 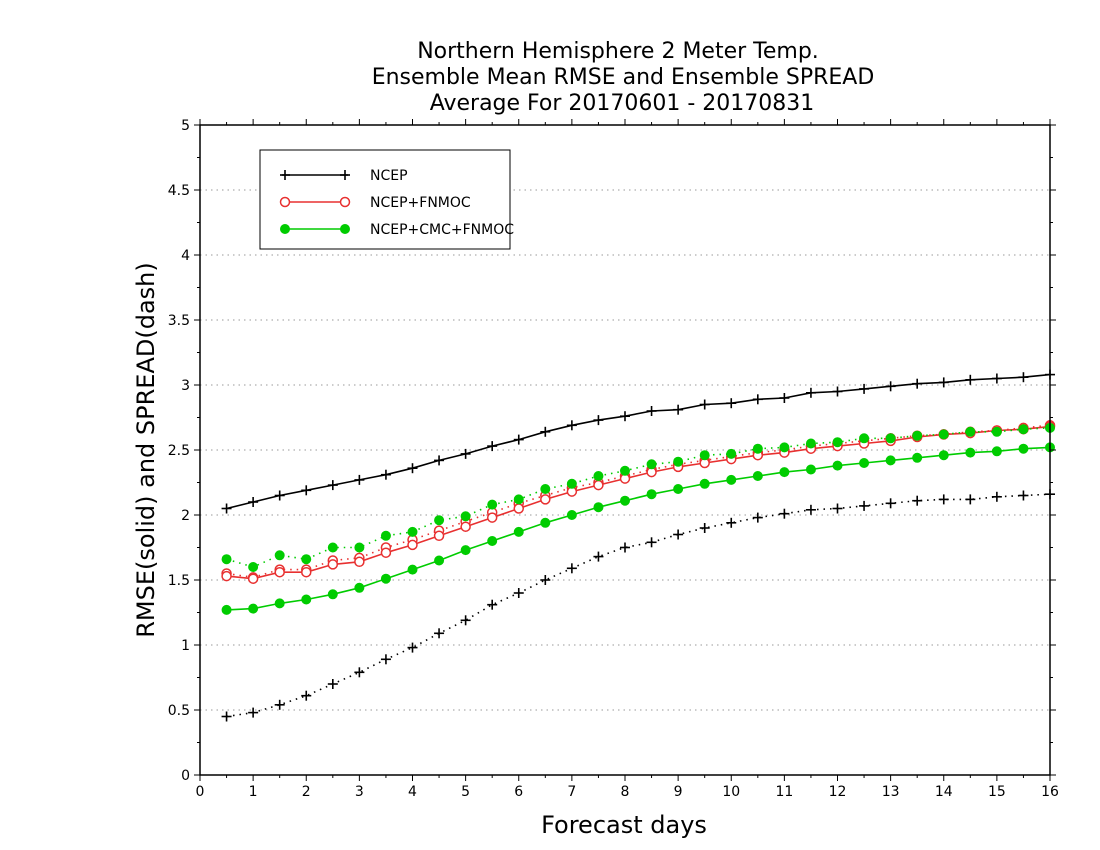 I want to click on y-axis-label: RMSE(solid) and SPREAD(dash), so click(x=146, y=450).